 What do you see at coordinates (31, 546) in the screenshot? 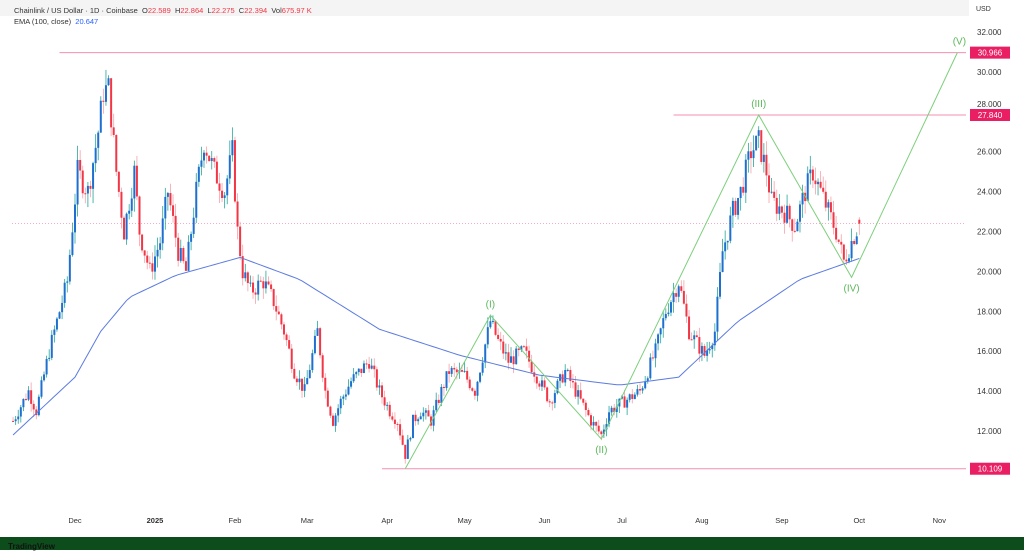
I see `tradingview-logo: TradingView` at bounding box center [31, 546].